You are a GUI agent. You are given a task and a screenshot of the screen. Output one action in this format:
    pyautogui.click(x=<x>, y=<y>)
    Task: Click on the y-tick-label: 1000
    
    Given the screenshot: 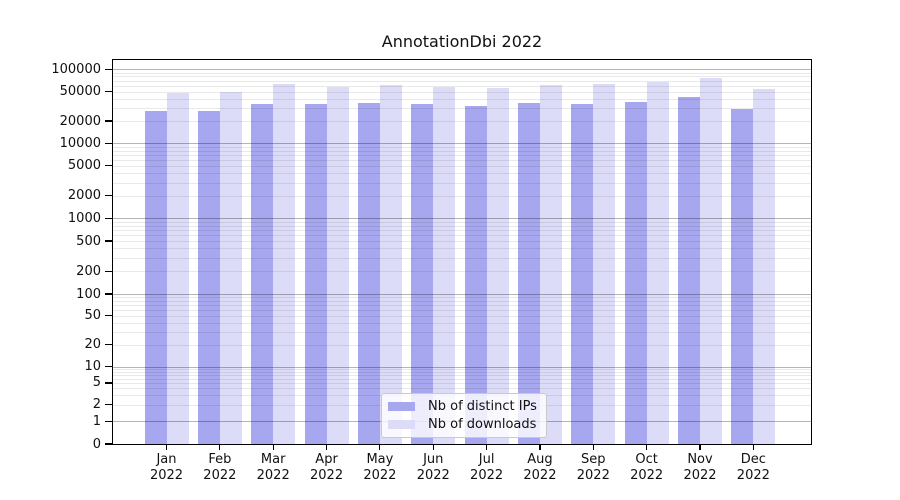 What is the action you would take?
    pyautogui.click(x=84, y=218)
    